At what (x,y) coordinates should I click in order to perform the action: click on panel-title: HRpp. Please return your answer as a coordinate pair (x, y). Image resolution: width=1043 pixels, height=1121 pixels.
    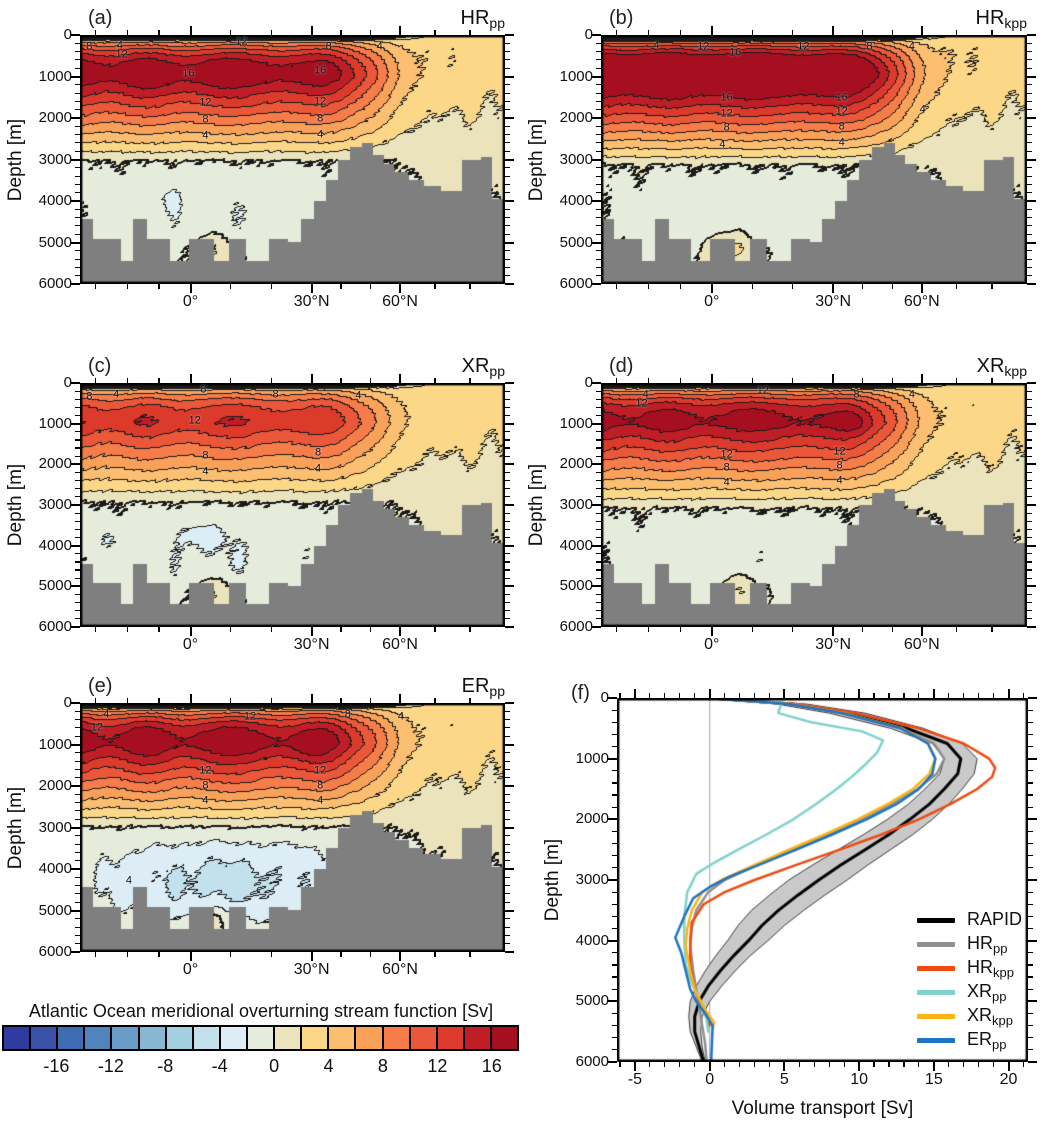
    Looking at the image, I should click on (482, 19).